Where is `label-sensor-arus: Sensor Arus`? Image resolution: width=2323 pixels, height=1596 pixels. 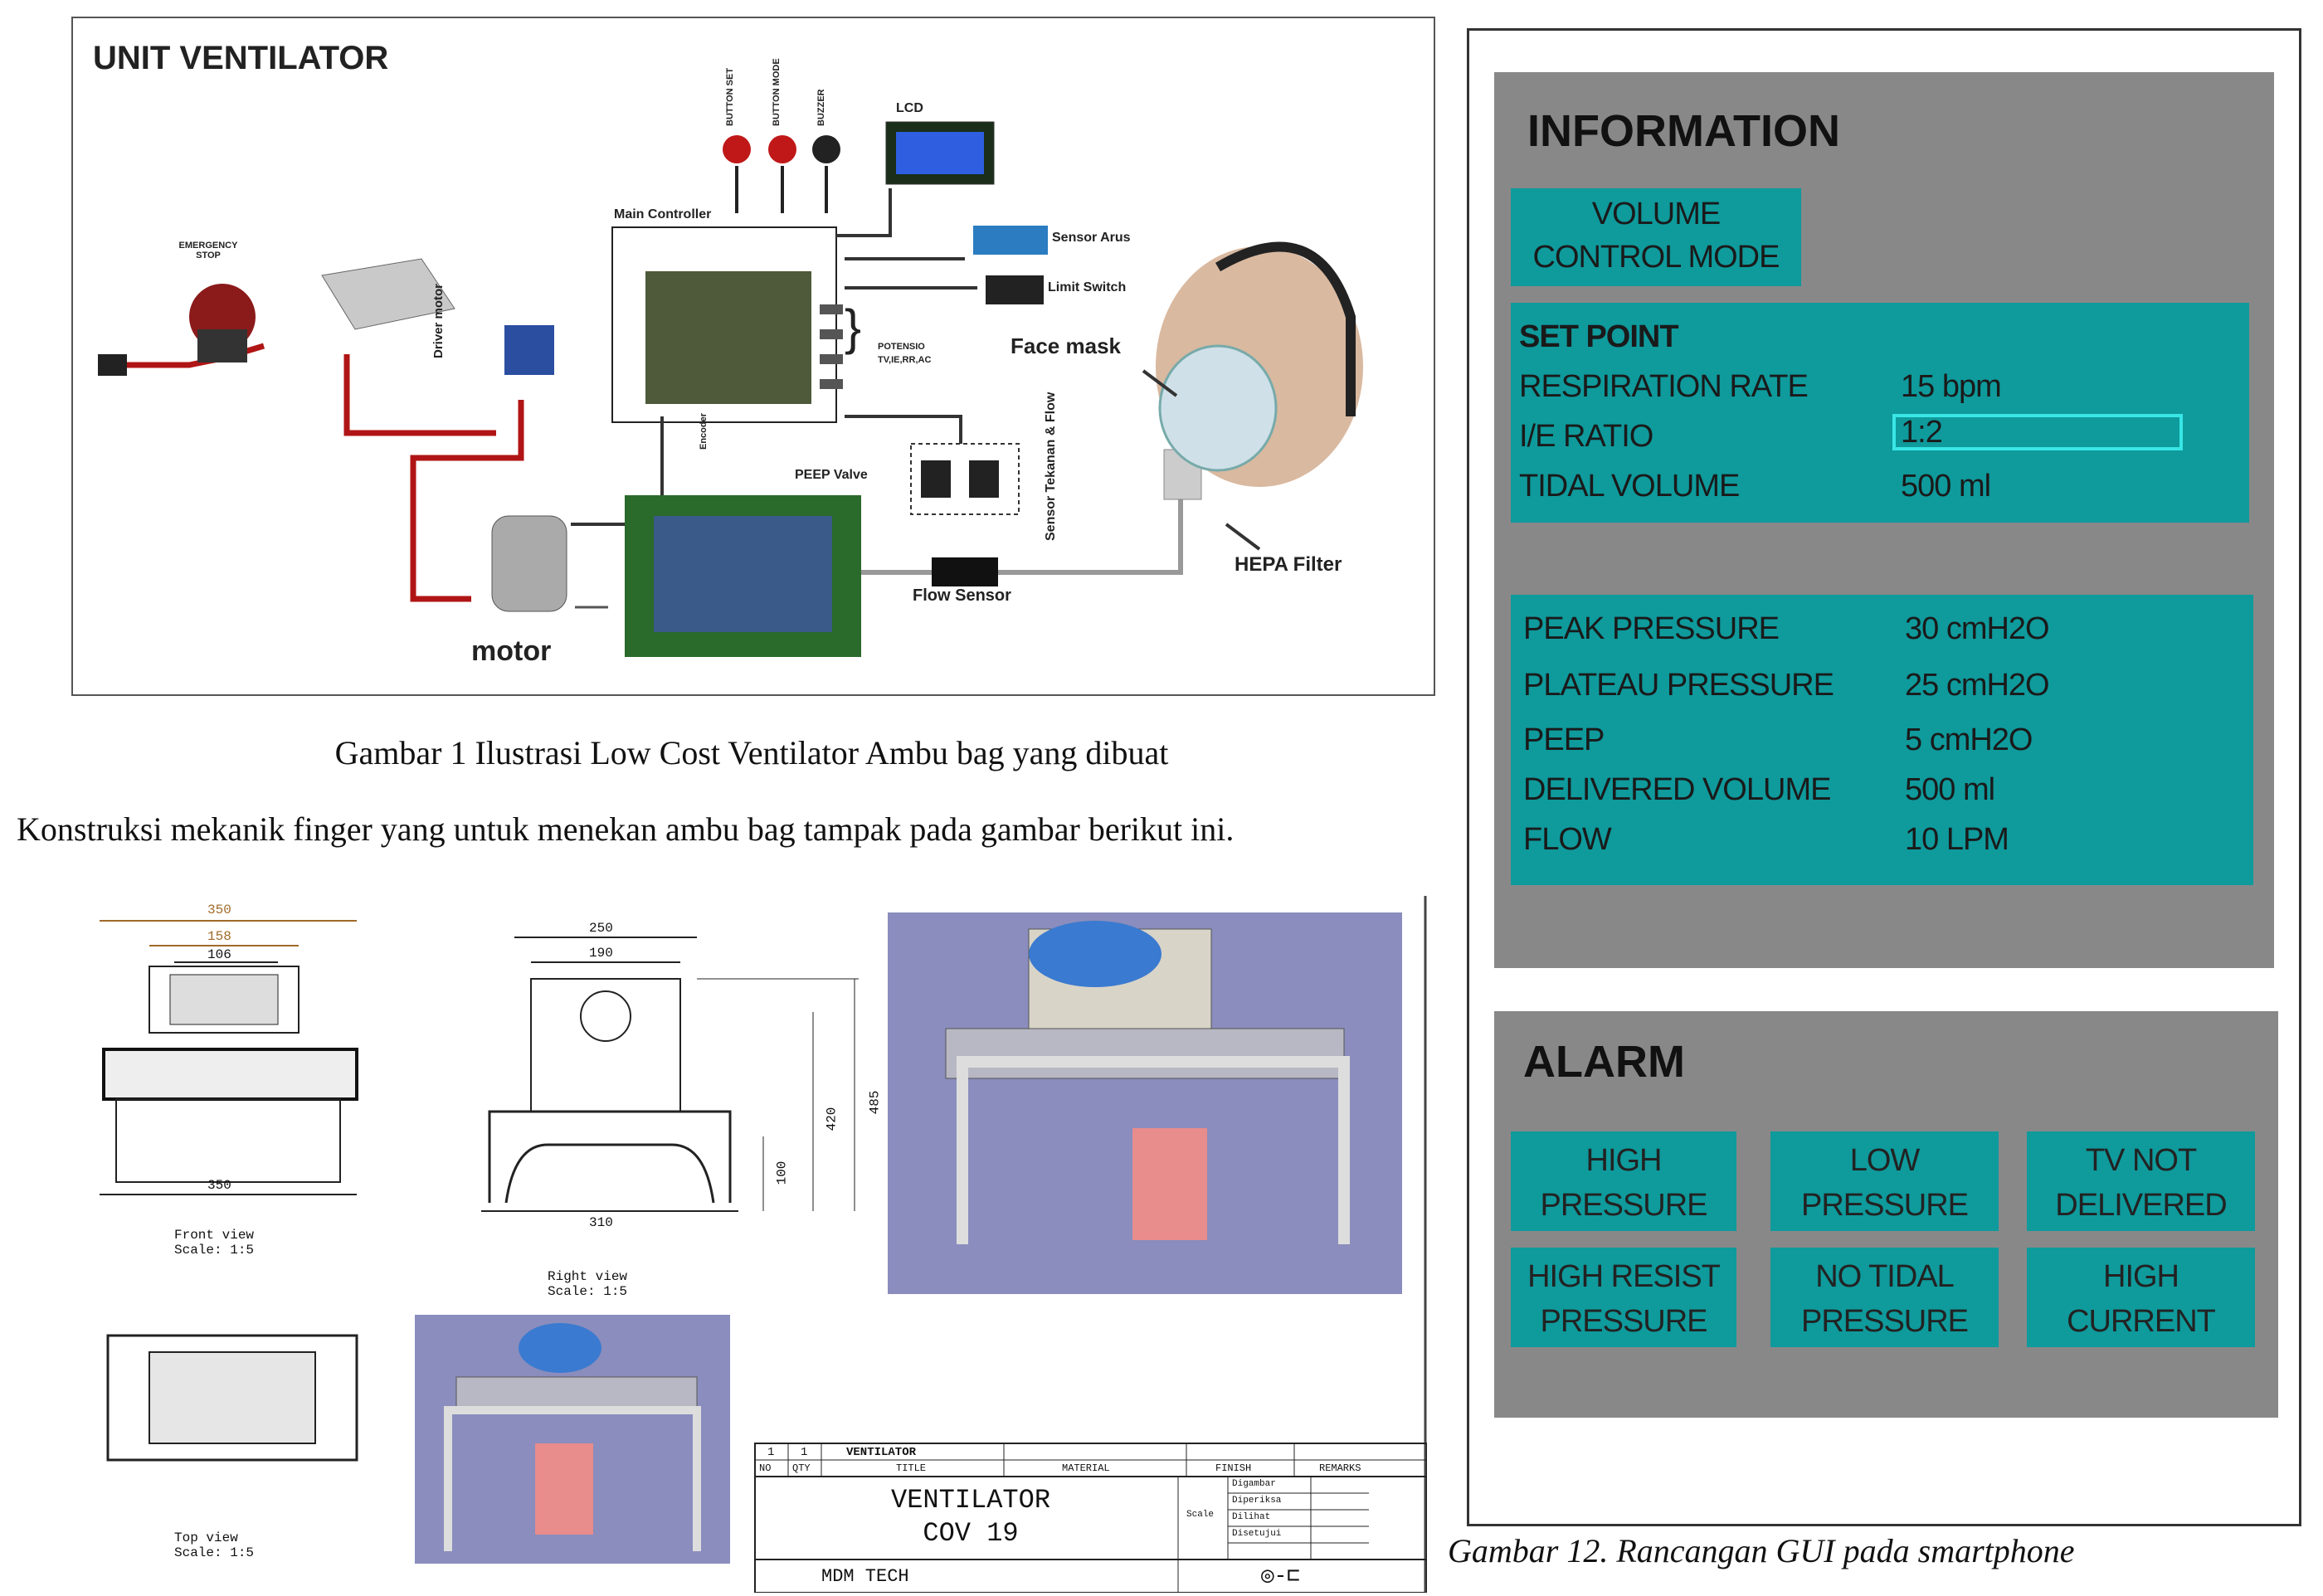
label-sensor-arus: Sensor Arus is located at coordinates (1091, 238).